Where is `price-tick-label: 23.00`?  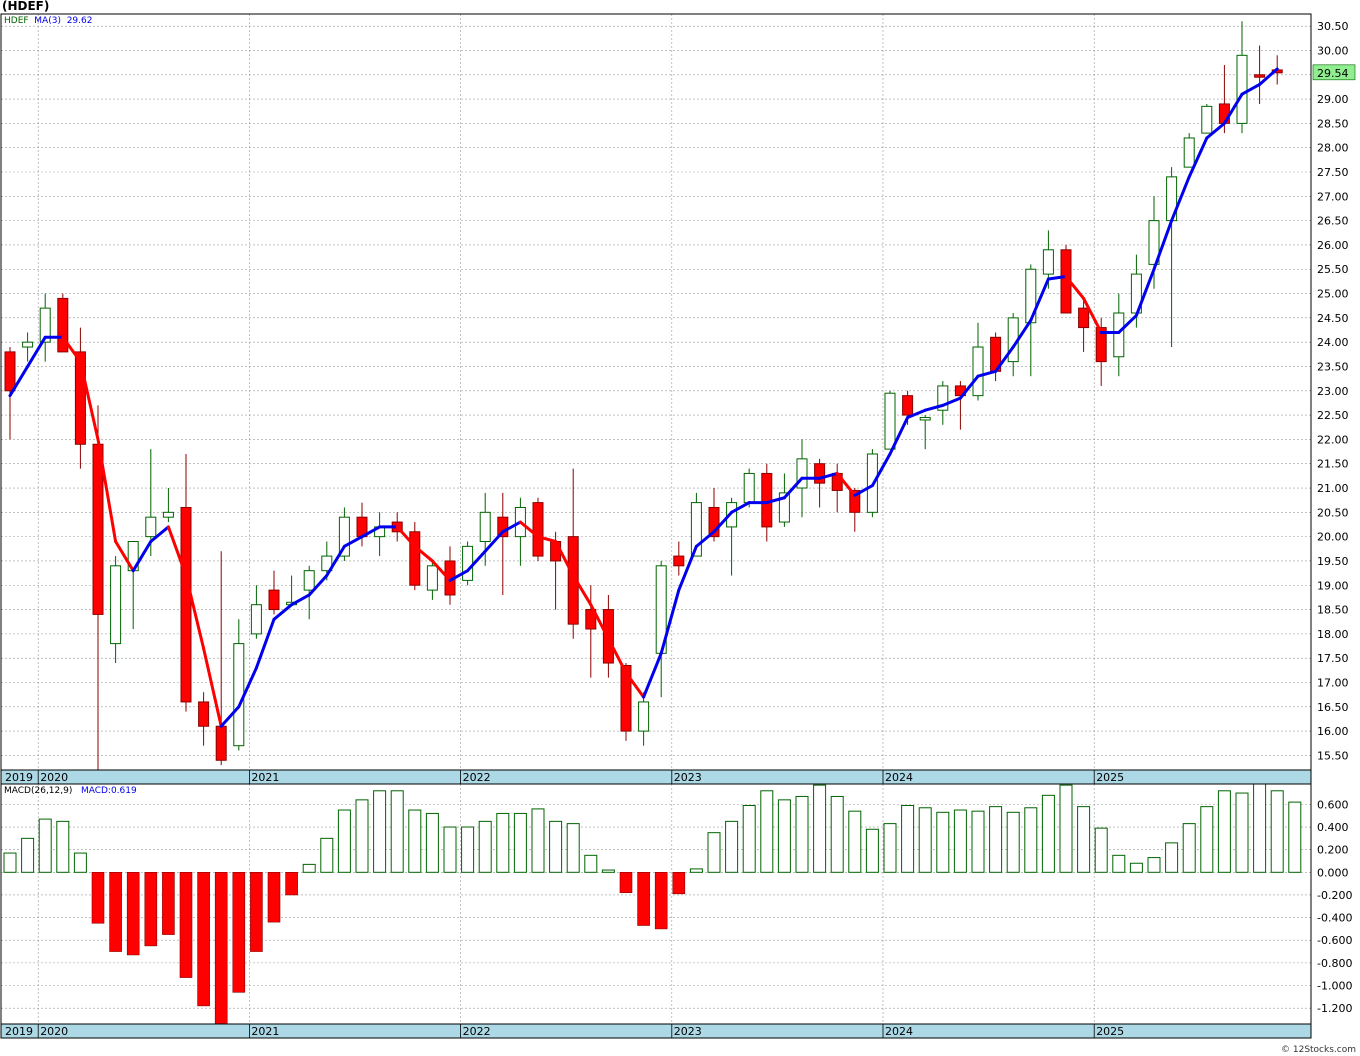 price-tick-label: 23.00 is located at coordinates (1333, 391).